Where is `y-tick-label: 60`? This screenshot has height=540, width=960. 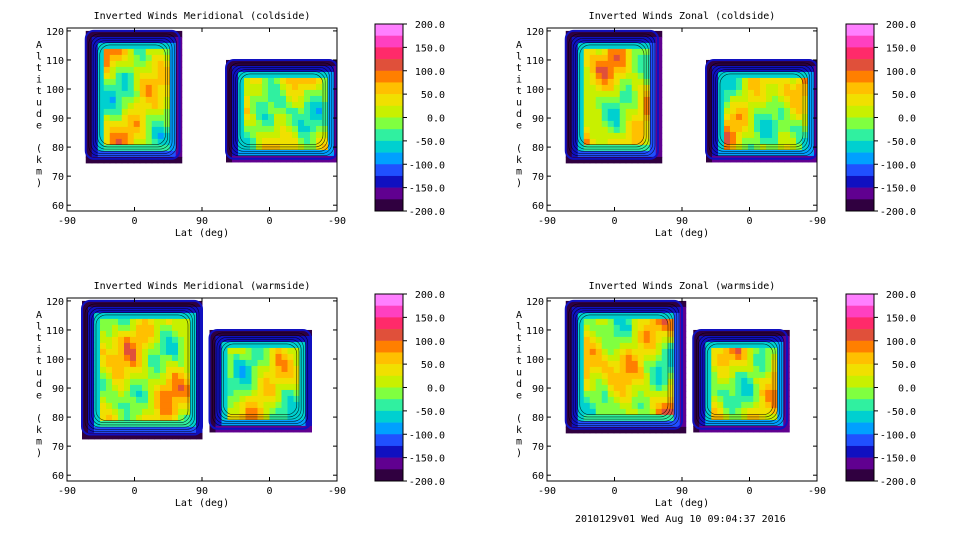
y-tick-label: 60 is located at coordinates (58, 206).